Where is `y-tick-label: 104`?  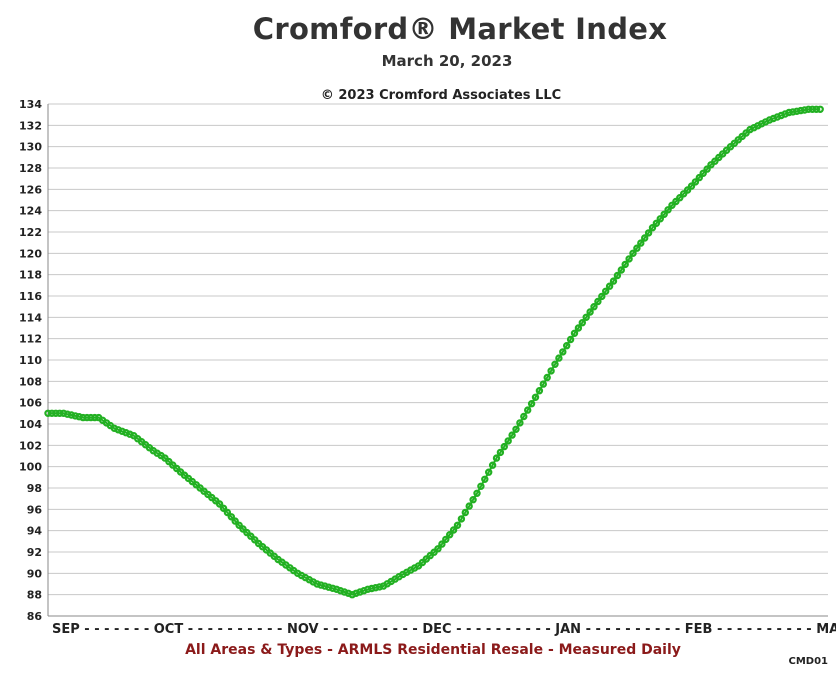 y-tick-label: 104 is located at coordinates (30, 424).